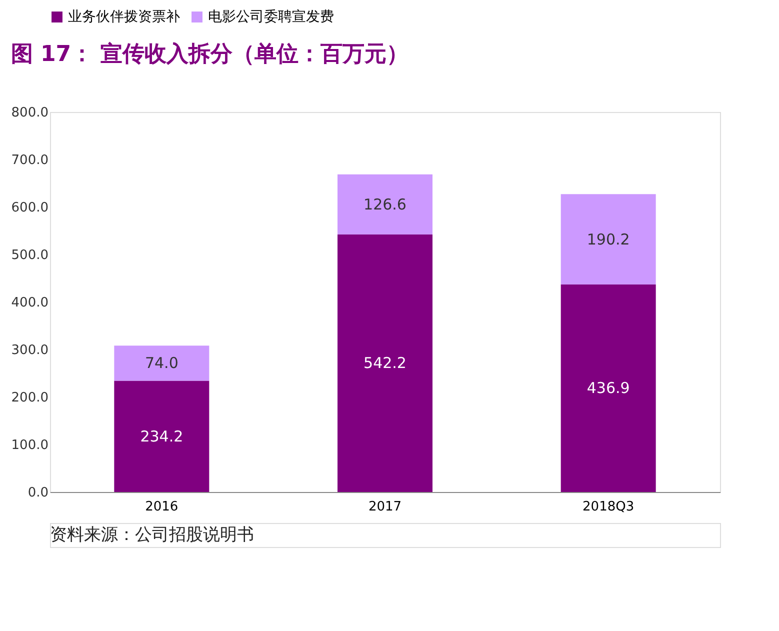 The width and height of the screenshot is (779, 631). What do you see at coordinates (385, 507) in the screenshot?
I see `x-tick-label: 2017` at bounding box center [385, 507].